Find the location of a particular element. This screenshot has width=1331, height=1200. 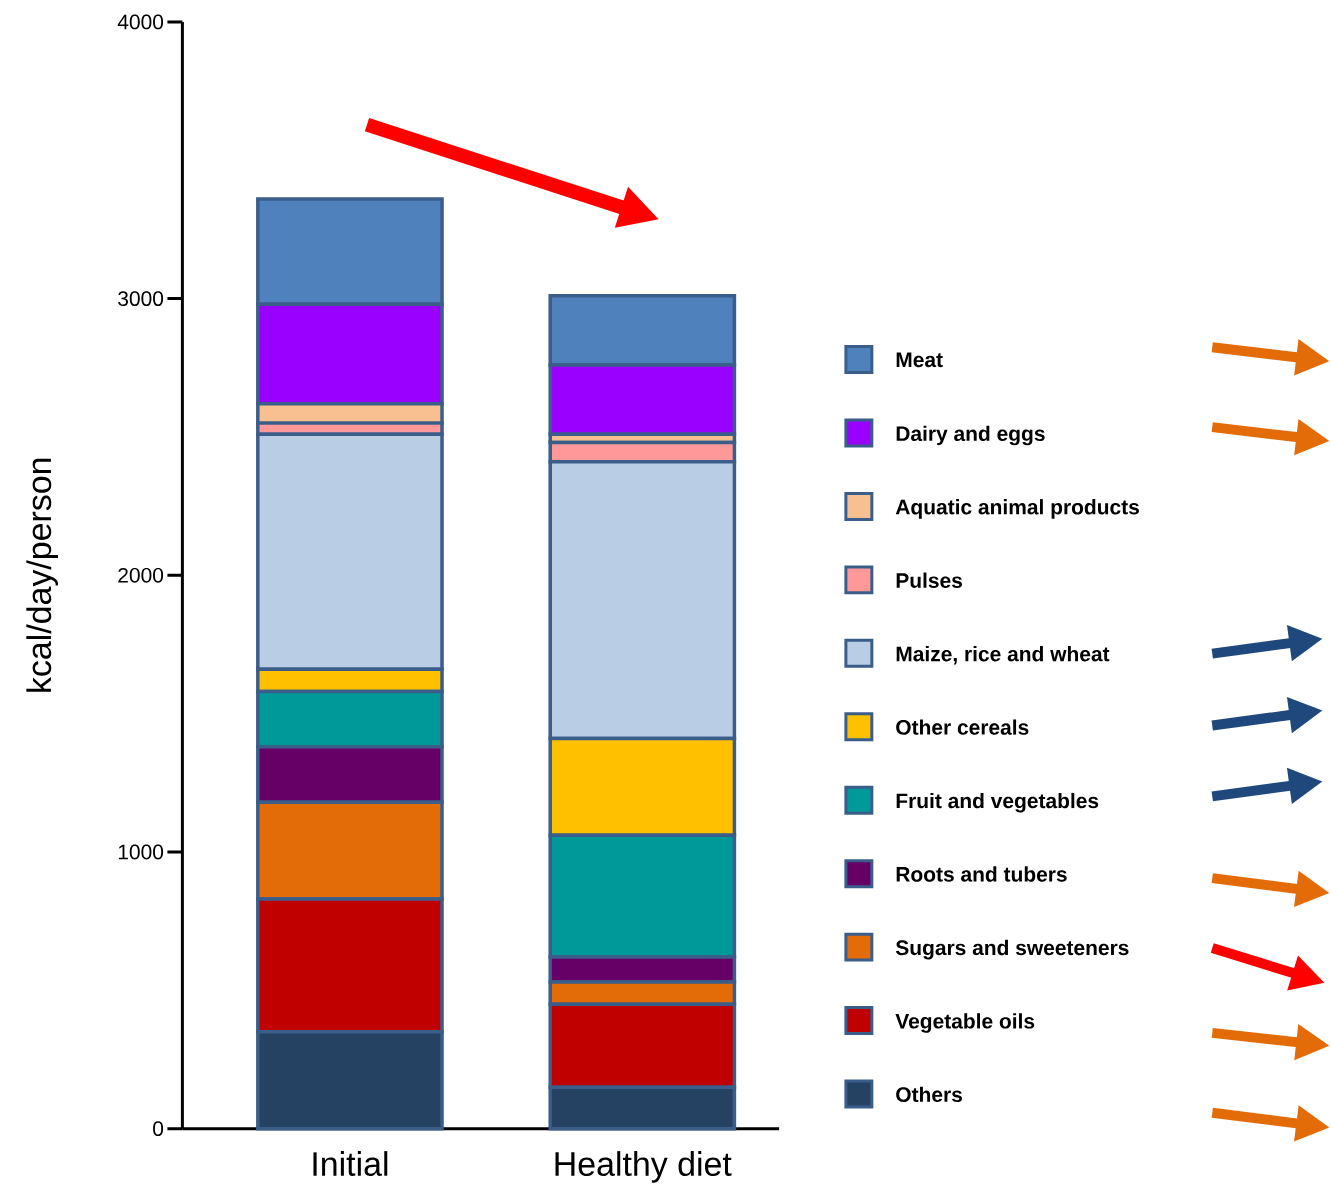

legend-label: Meat is located at coordinates (919, 360).